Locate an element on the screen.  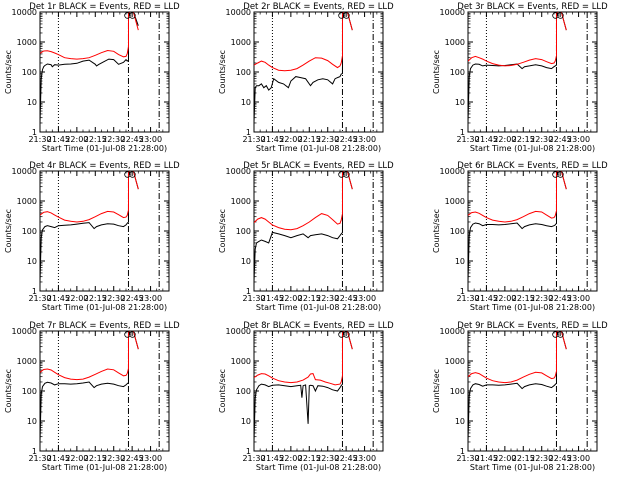
x-tick-label: 22:00 is located at coordinates (504, 458).